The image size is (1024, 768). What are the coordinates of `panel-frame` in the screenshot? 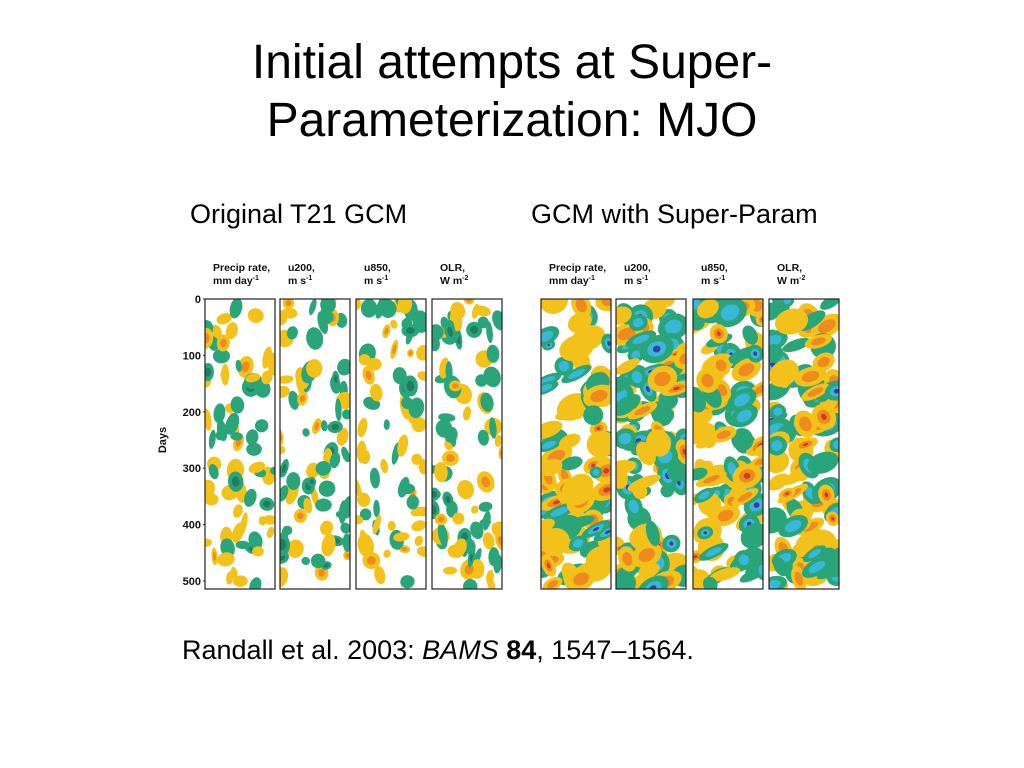 It's located at (576, 444).